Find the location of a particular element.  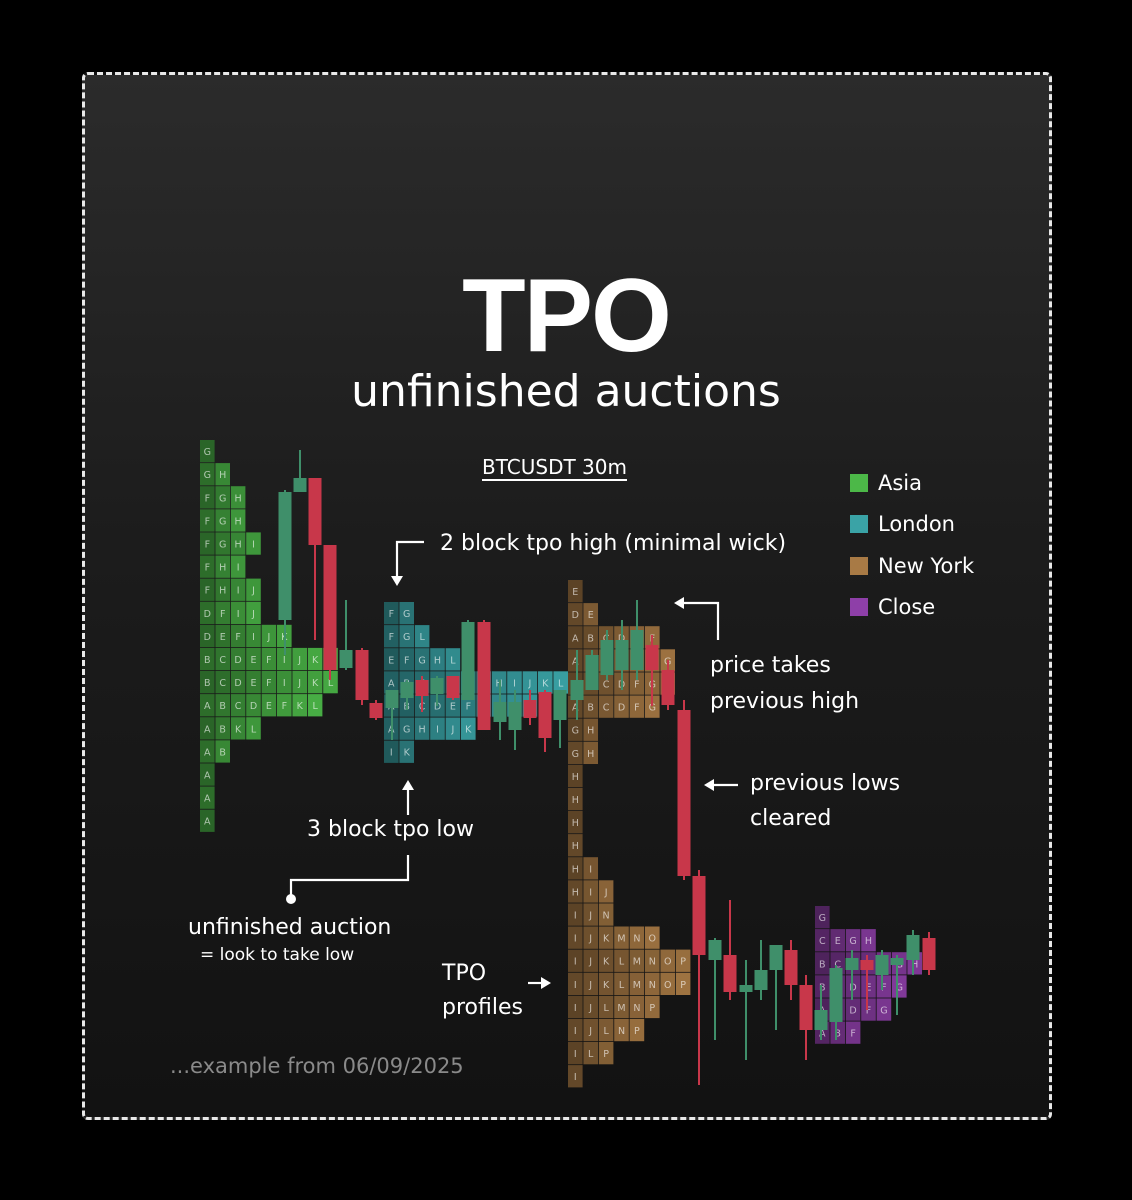

ticker-label: BTCUSDT 30m is located at coordinates (554, 467).